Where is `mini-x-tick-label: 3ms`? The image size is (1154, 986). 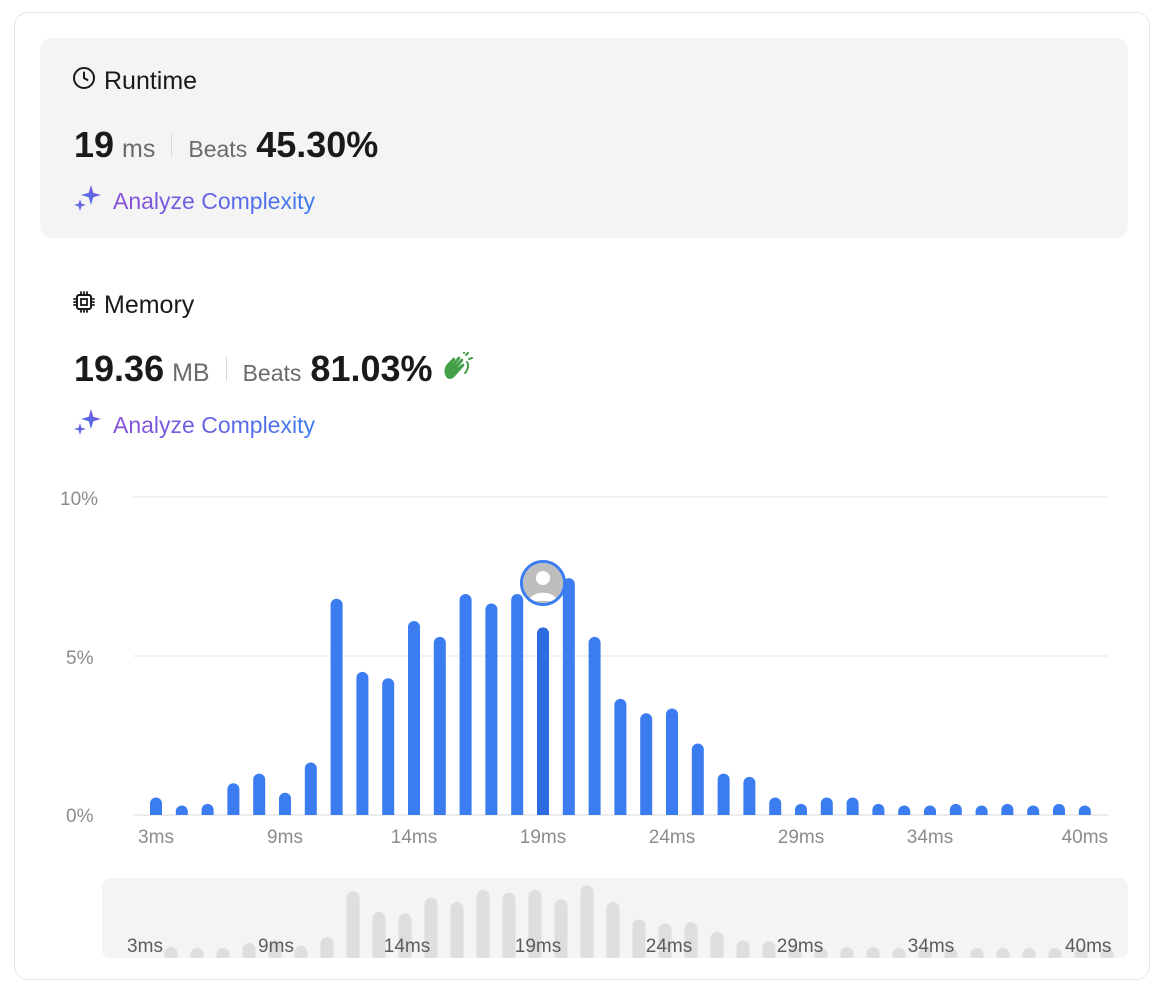
mini-x-tick-label: 3ms is located at coordinates (145, 946).